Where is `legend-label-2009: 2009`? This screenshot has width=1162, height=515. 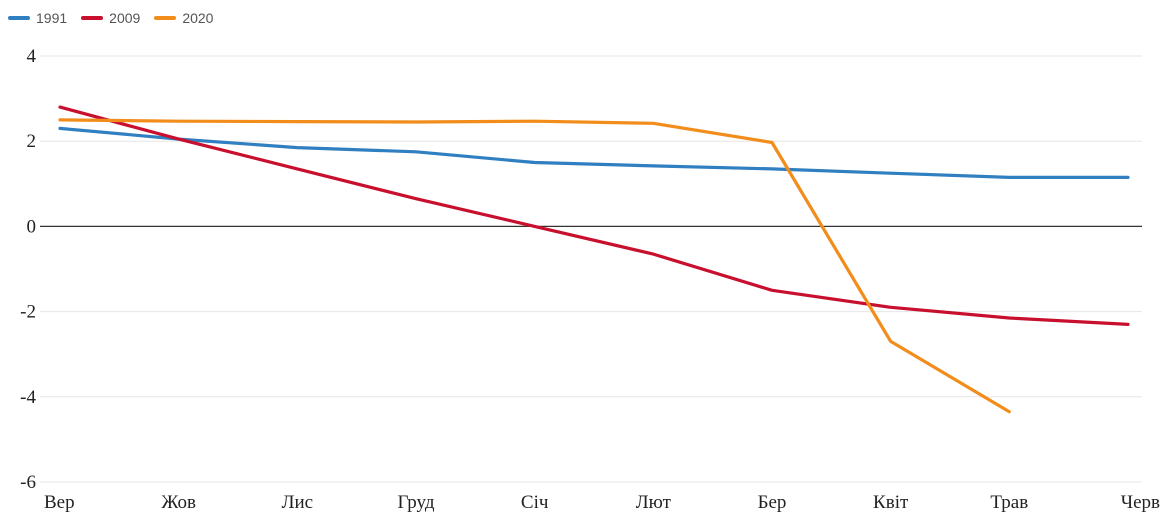 legend-label-2009: 2009 is located at coordinates (125, 18).